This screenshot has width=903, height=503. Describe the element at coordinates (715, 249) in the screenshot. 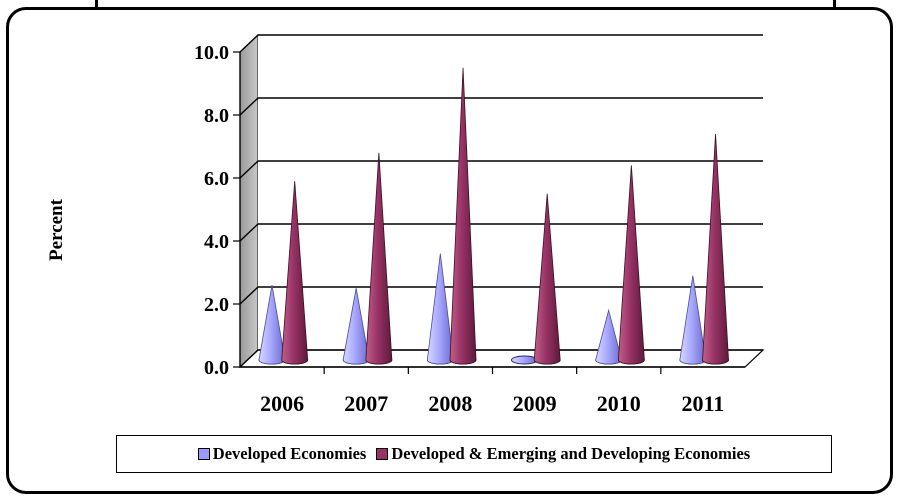

I see `cone-developed-emerging-2011` at that location.